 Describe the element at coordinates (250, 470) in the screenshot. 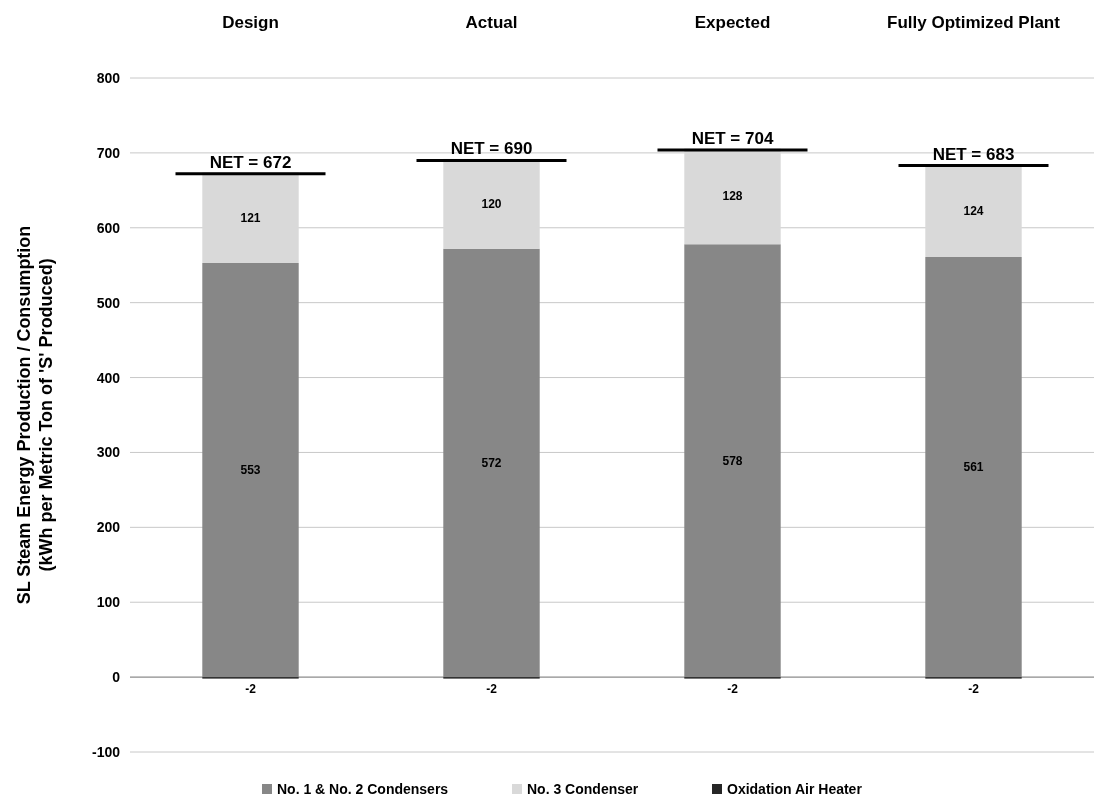

I see `data-label: 553` at that location.